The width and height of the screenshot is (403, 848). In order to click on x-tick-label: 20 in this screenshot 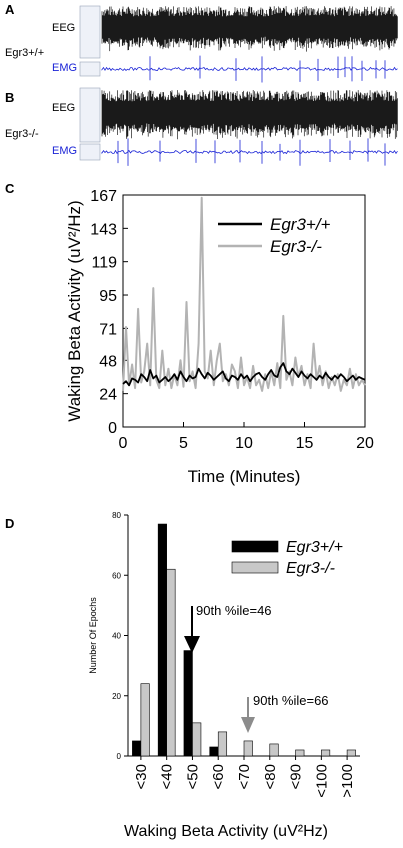, I will do `click(365, 443)`.